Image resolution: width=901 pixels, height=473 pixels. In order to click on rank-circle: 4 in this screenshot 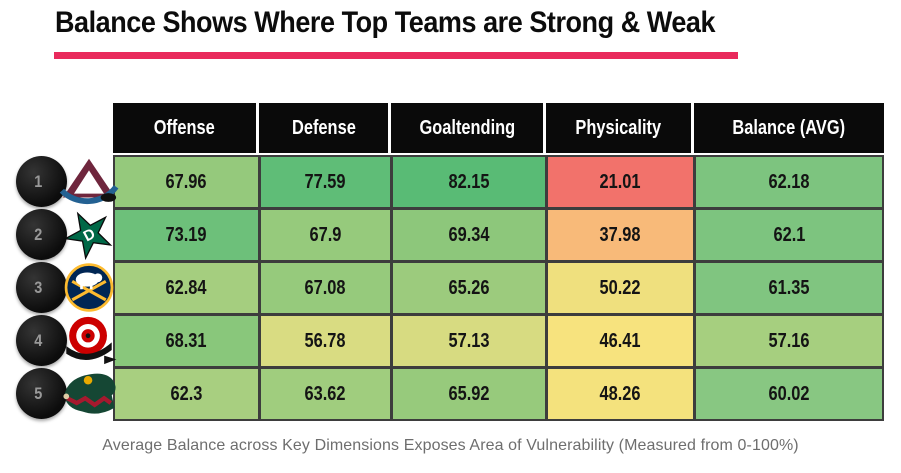, I will do `click(41, 340)`.